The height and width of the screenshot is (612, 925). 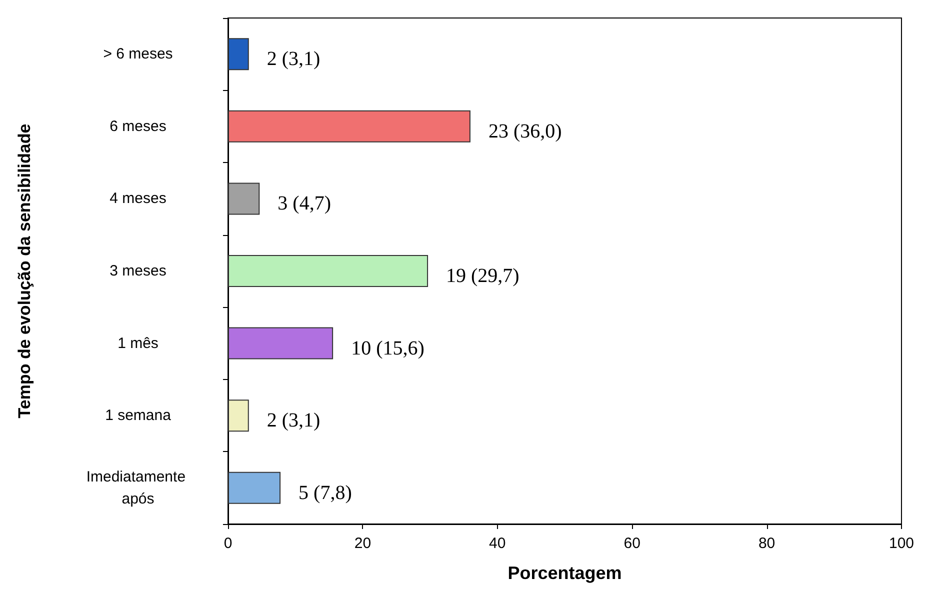 I want to click on y-tick-label: 4 meses, so click(x=138, y=199).